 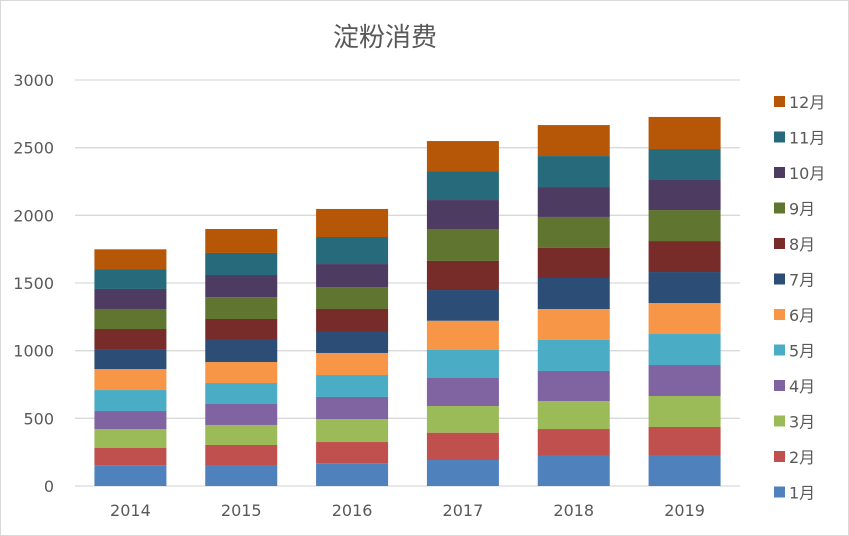 What do you see at coordinates (684, 226) in the screenshot?
I see `bar-segment-2019-9月` at bounding box center [684, 226].